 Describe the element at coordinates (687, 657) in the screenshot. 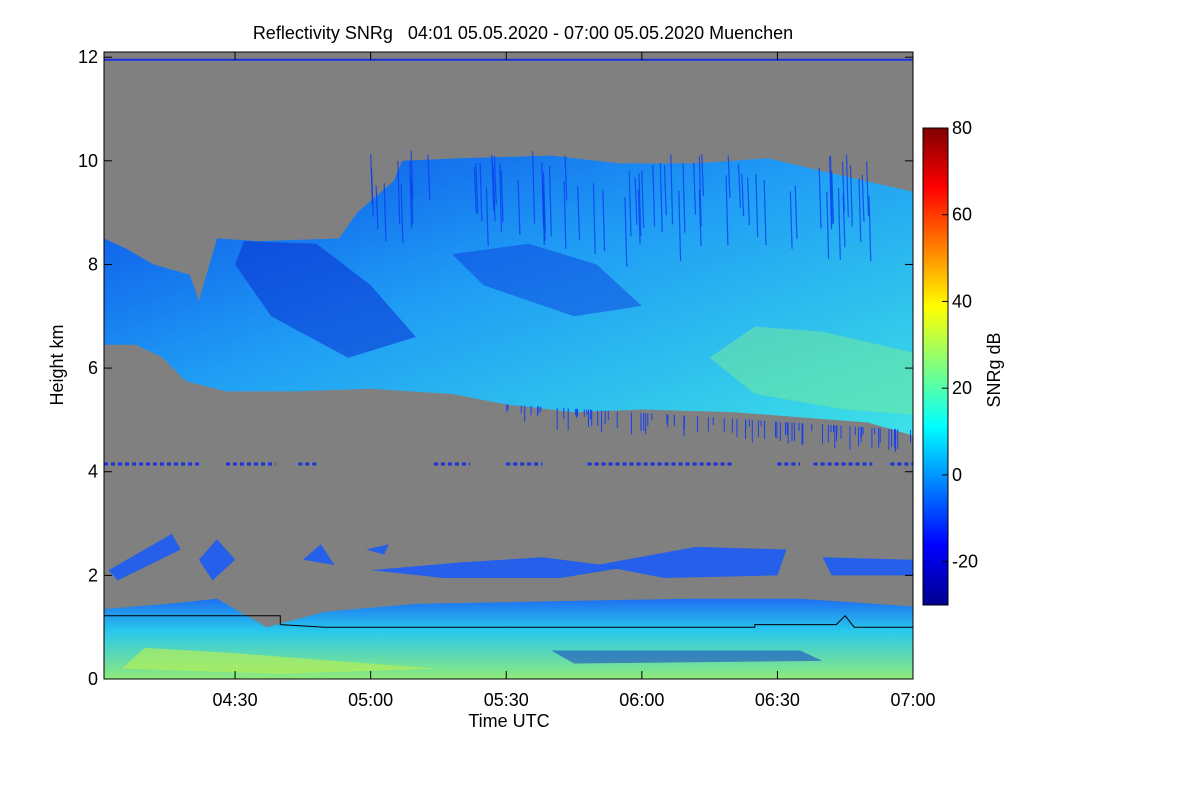

I see `boundary-layer-dark-band` at that location.